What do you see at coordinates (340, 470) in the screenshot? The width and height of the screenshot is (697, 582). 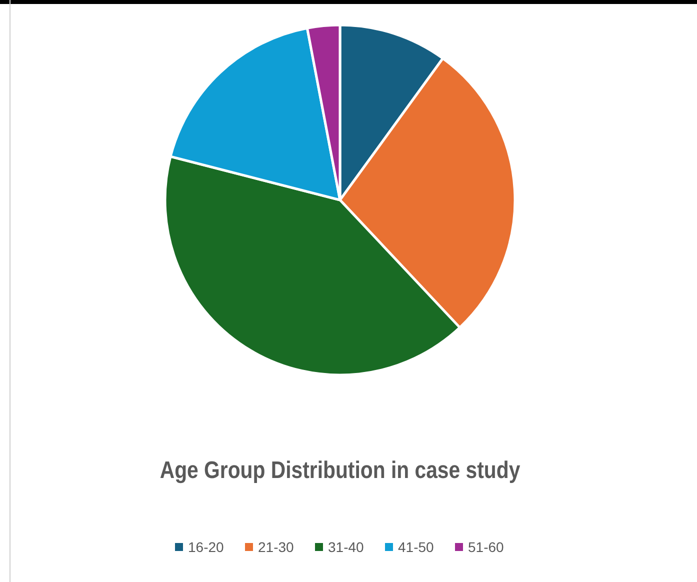 I see `text: Age Group Distribution in case study` at bounding box center [340, 470].